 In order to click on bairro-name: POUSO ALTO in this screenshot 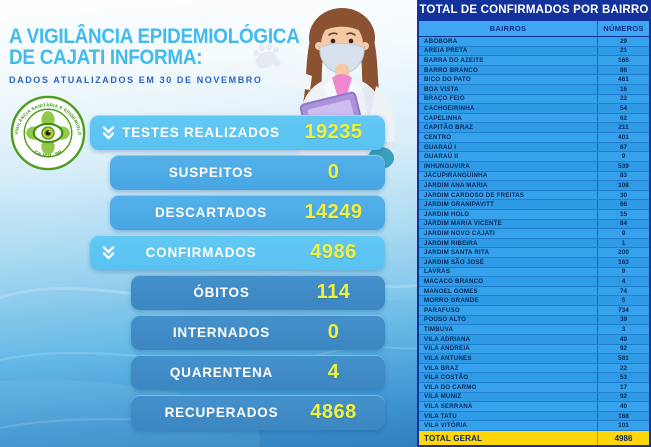, I will do `click(445, 320)`.